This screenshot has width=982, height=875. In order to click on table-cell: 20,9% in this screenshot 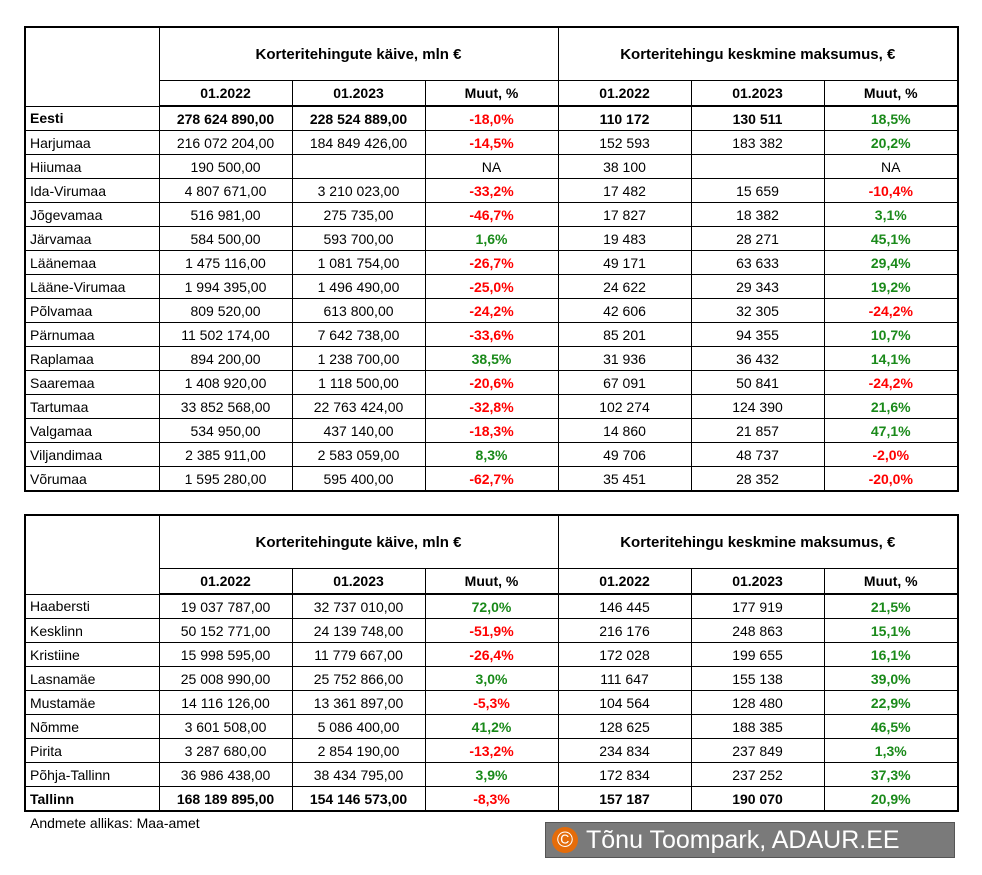, I will do `click(891, 799)`.